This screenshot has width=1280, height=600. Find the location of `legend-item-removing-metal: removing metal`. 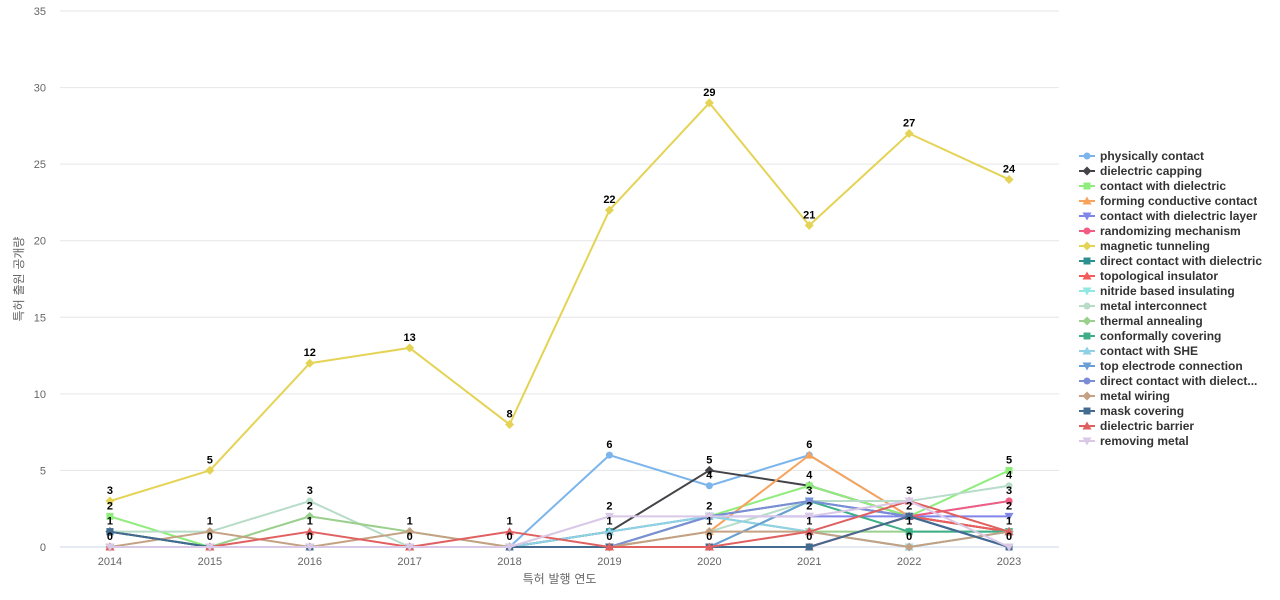

legend-item-removing-metal: removing metal is located at coordinates (1178, 440).